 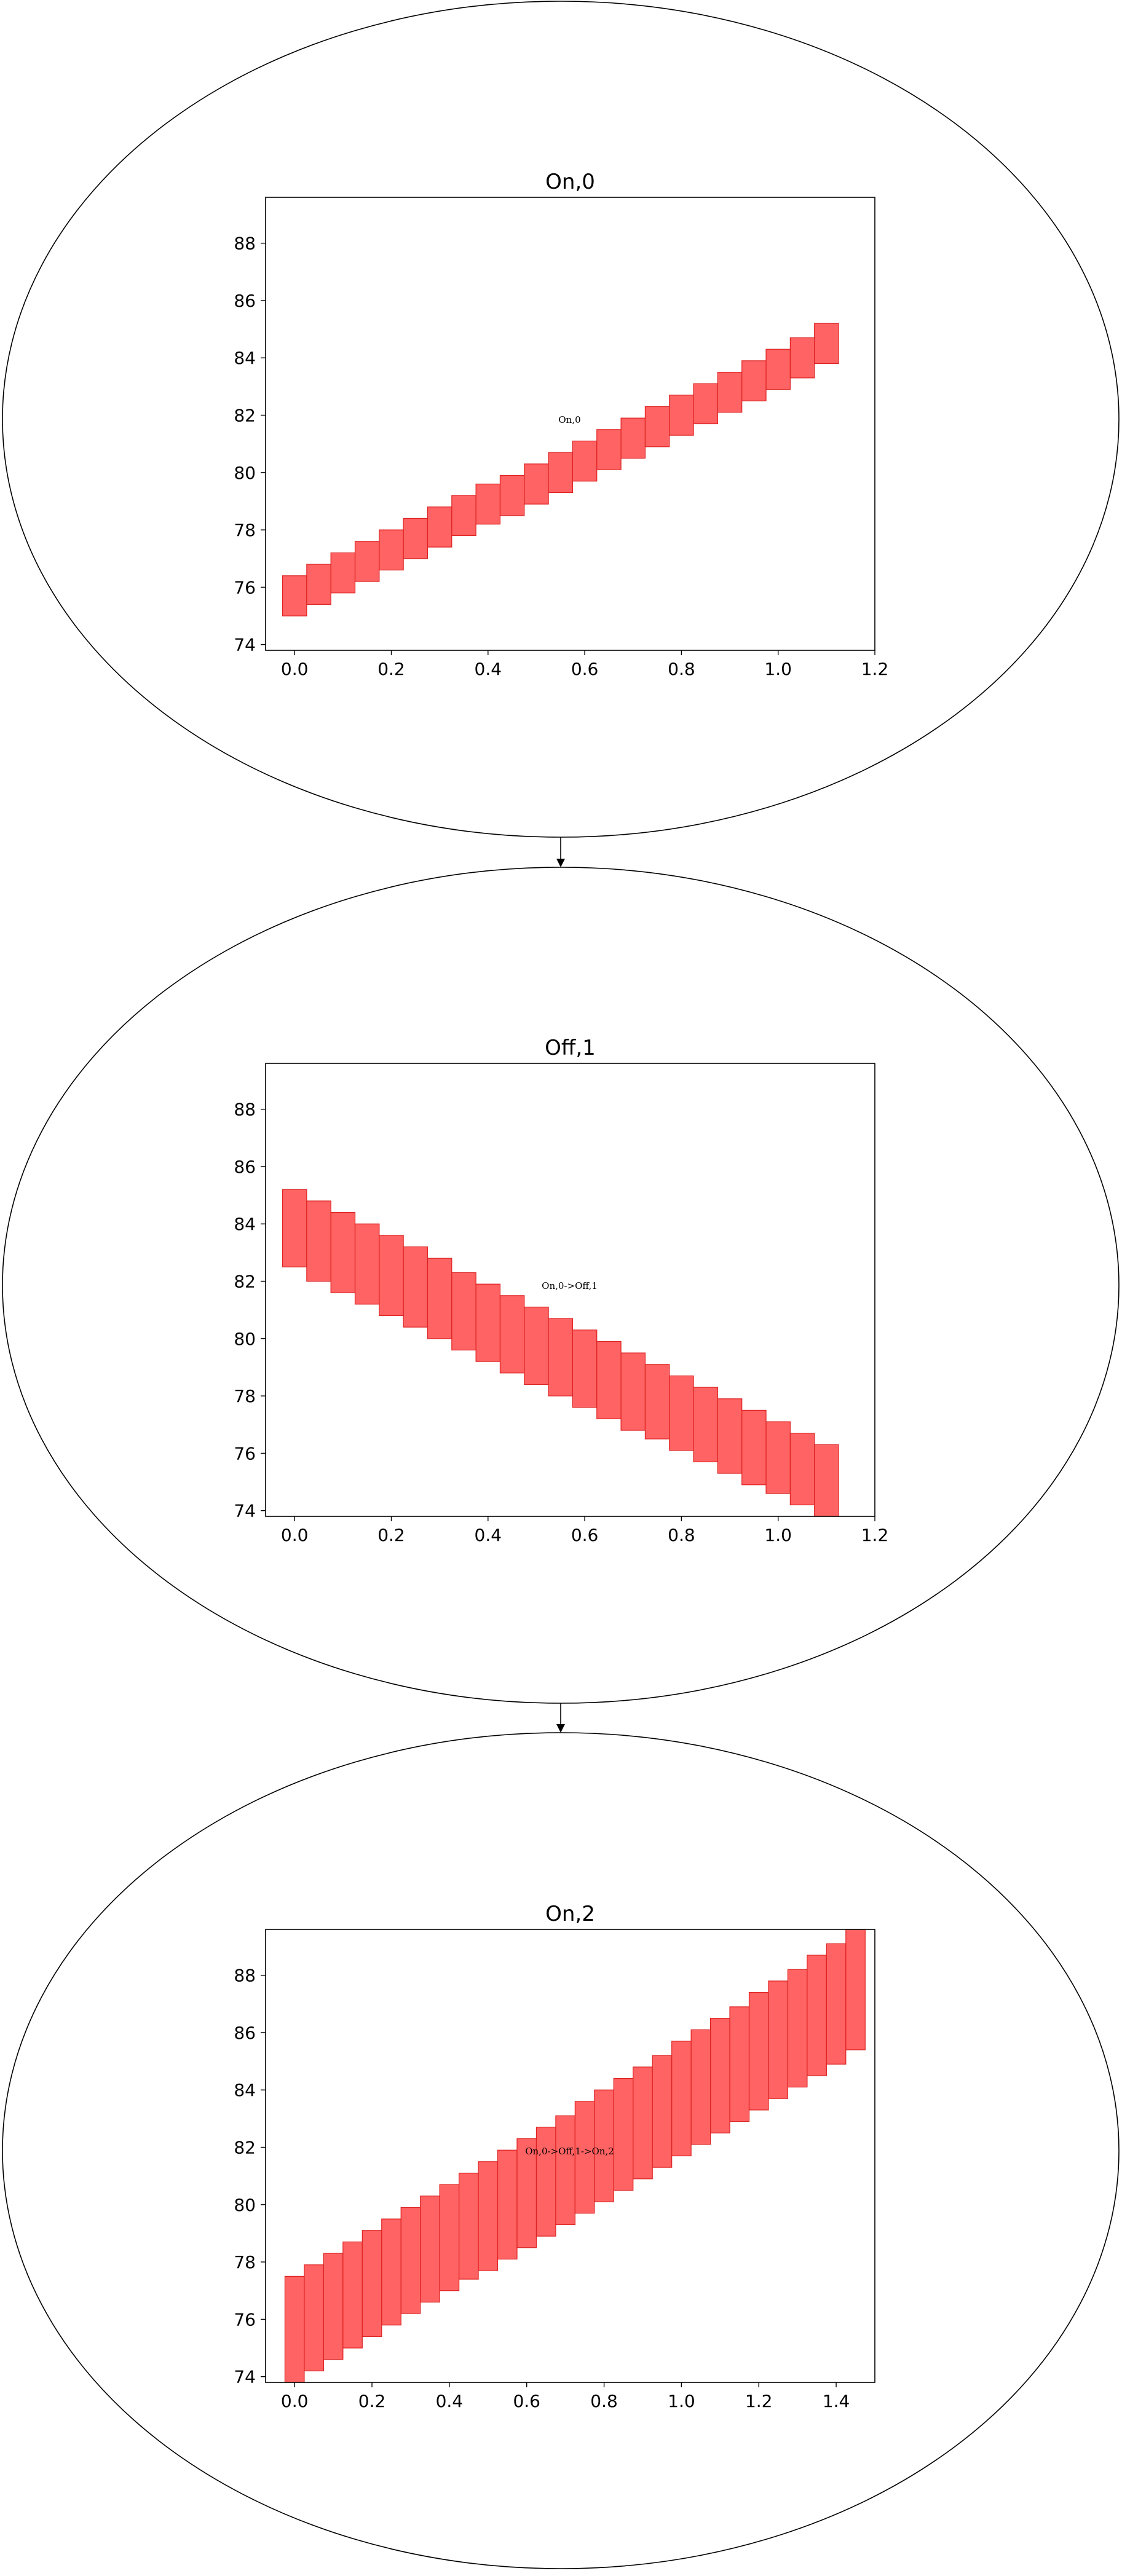 What do you see at coordinates (585, 669) in the screenshot?
I see `x-tick-label: 0.6` at bounding box center [585, 669].